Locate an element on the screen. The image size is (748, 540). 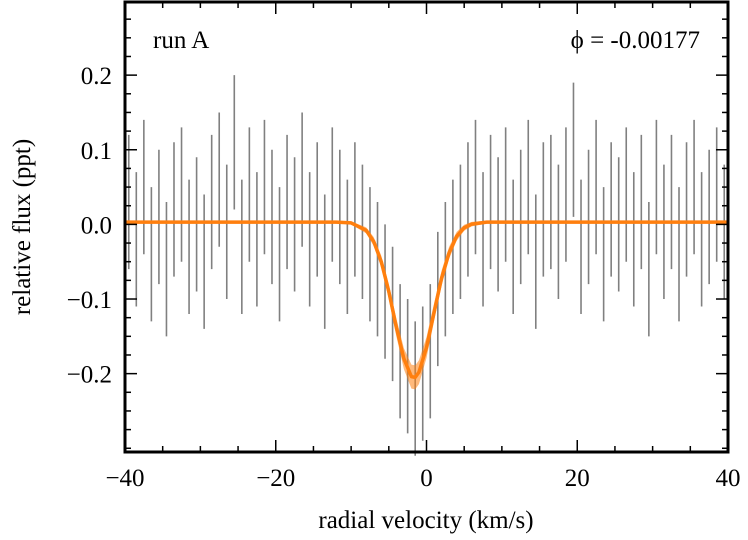
y-tick-label: 0.0 is located at coordinates (96, 225).